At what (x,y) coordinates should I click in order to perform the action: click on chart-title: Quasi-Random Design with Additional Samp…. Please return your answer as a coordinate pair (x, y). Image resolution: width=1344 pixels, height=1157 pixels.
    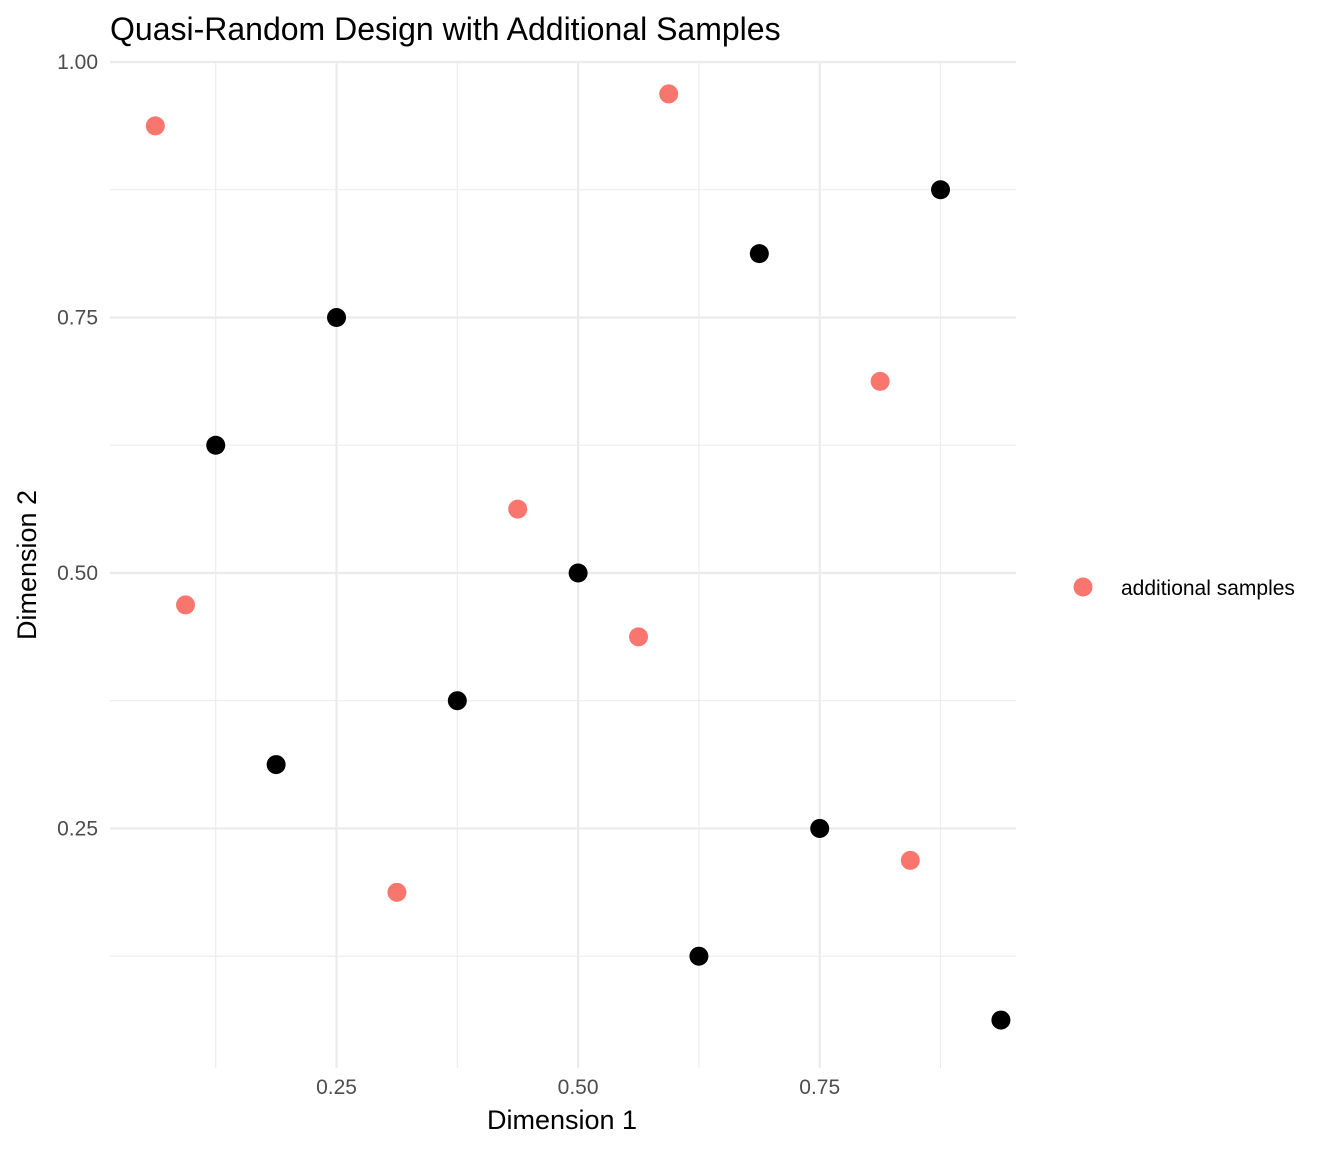
    Looking at the image, I should click on (445, 29).